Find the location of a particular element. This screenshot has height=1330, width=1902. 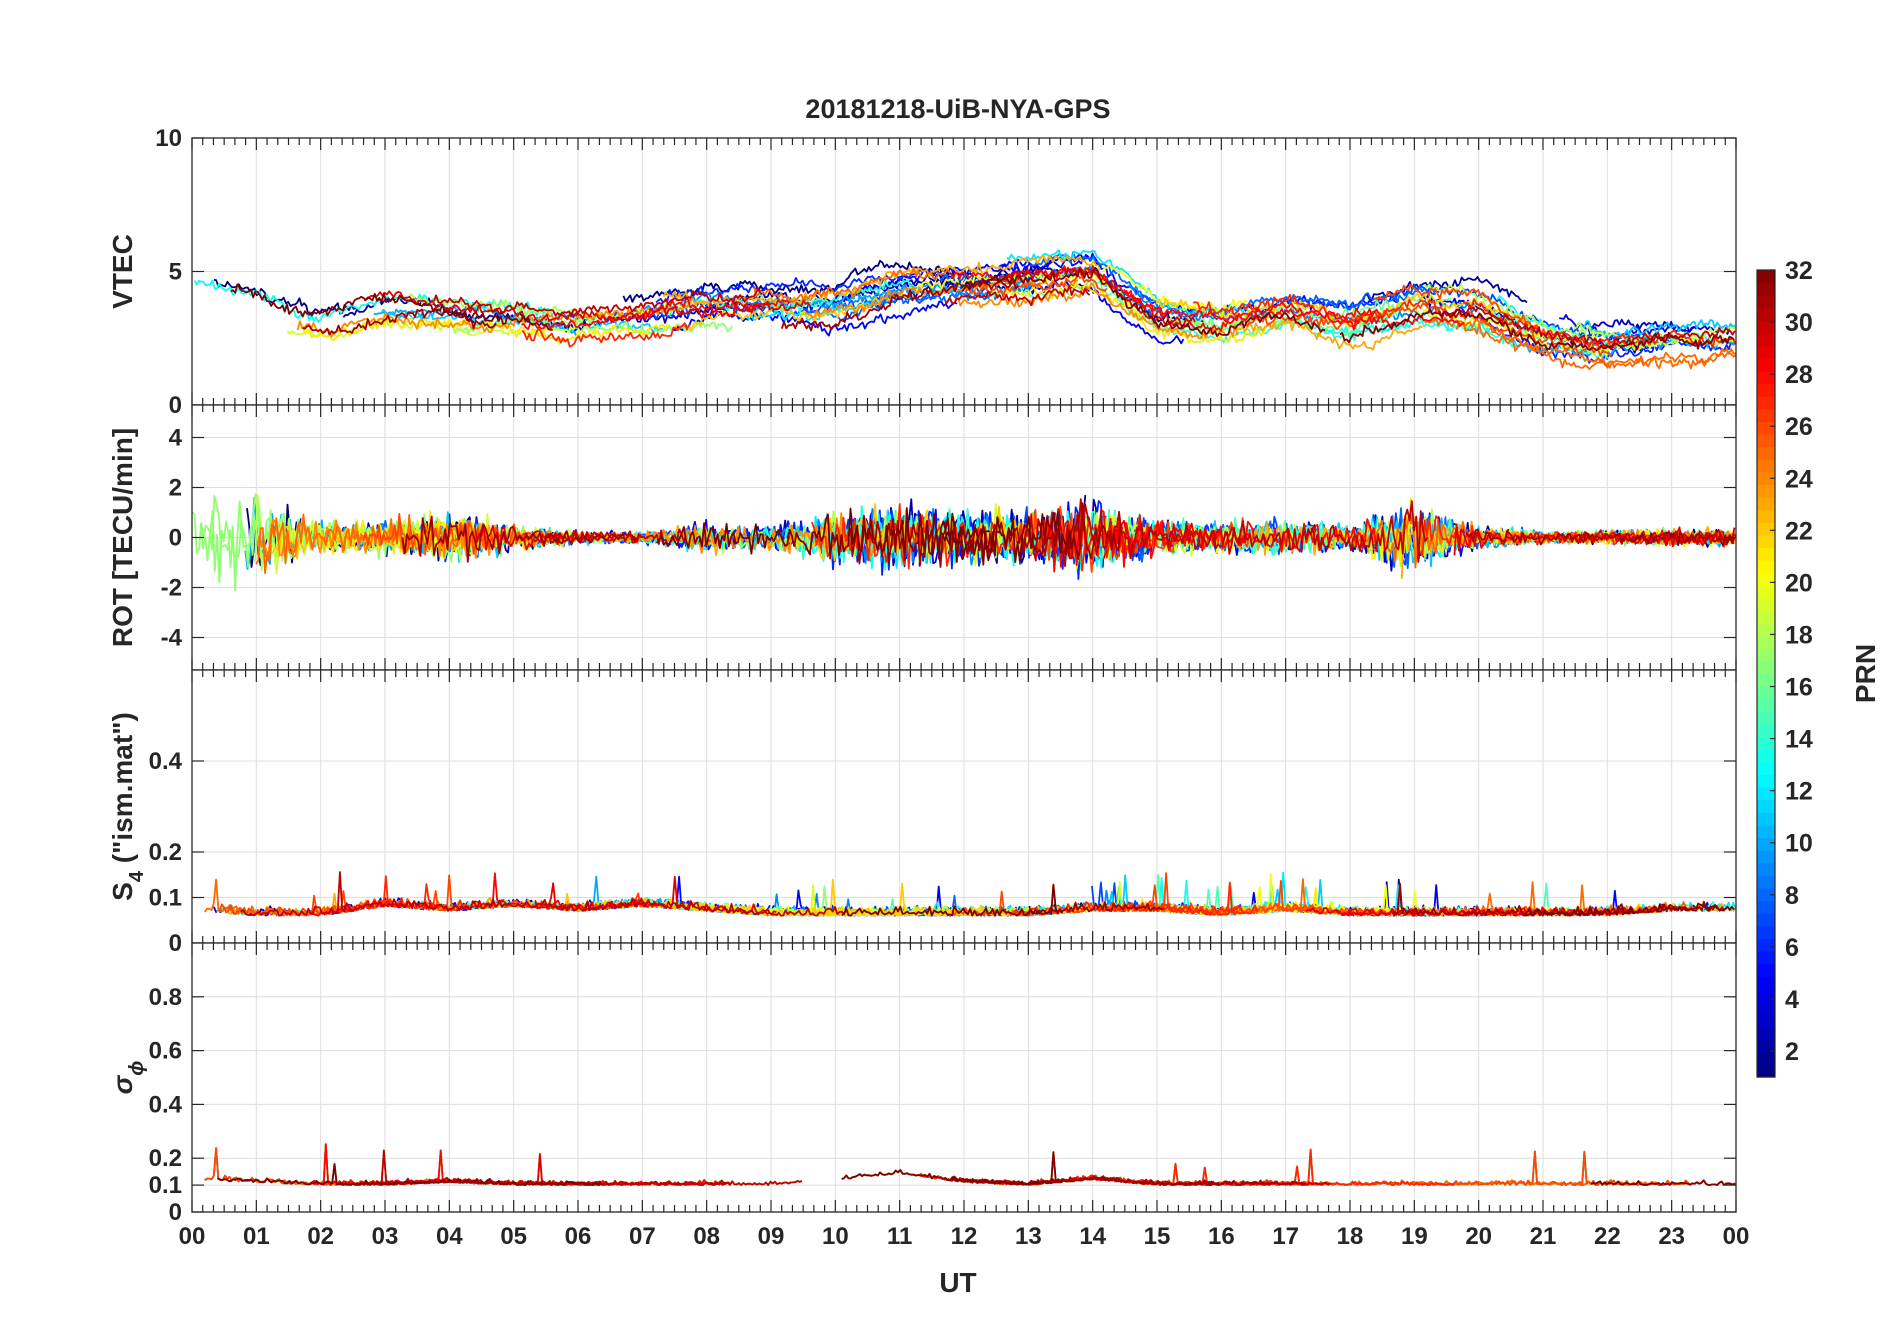

colorbar-tick-label: 30 is located at coordinates (1799, 323).